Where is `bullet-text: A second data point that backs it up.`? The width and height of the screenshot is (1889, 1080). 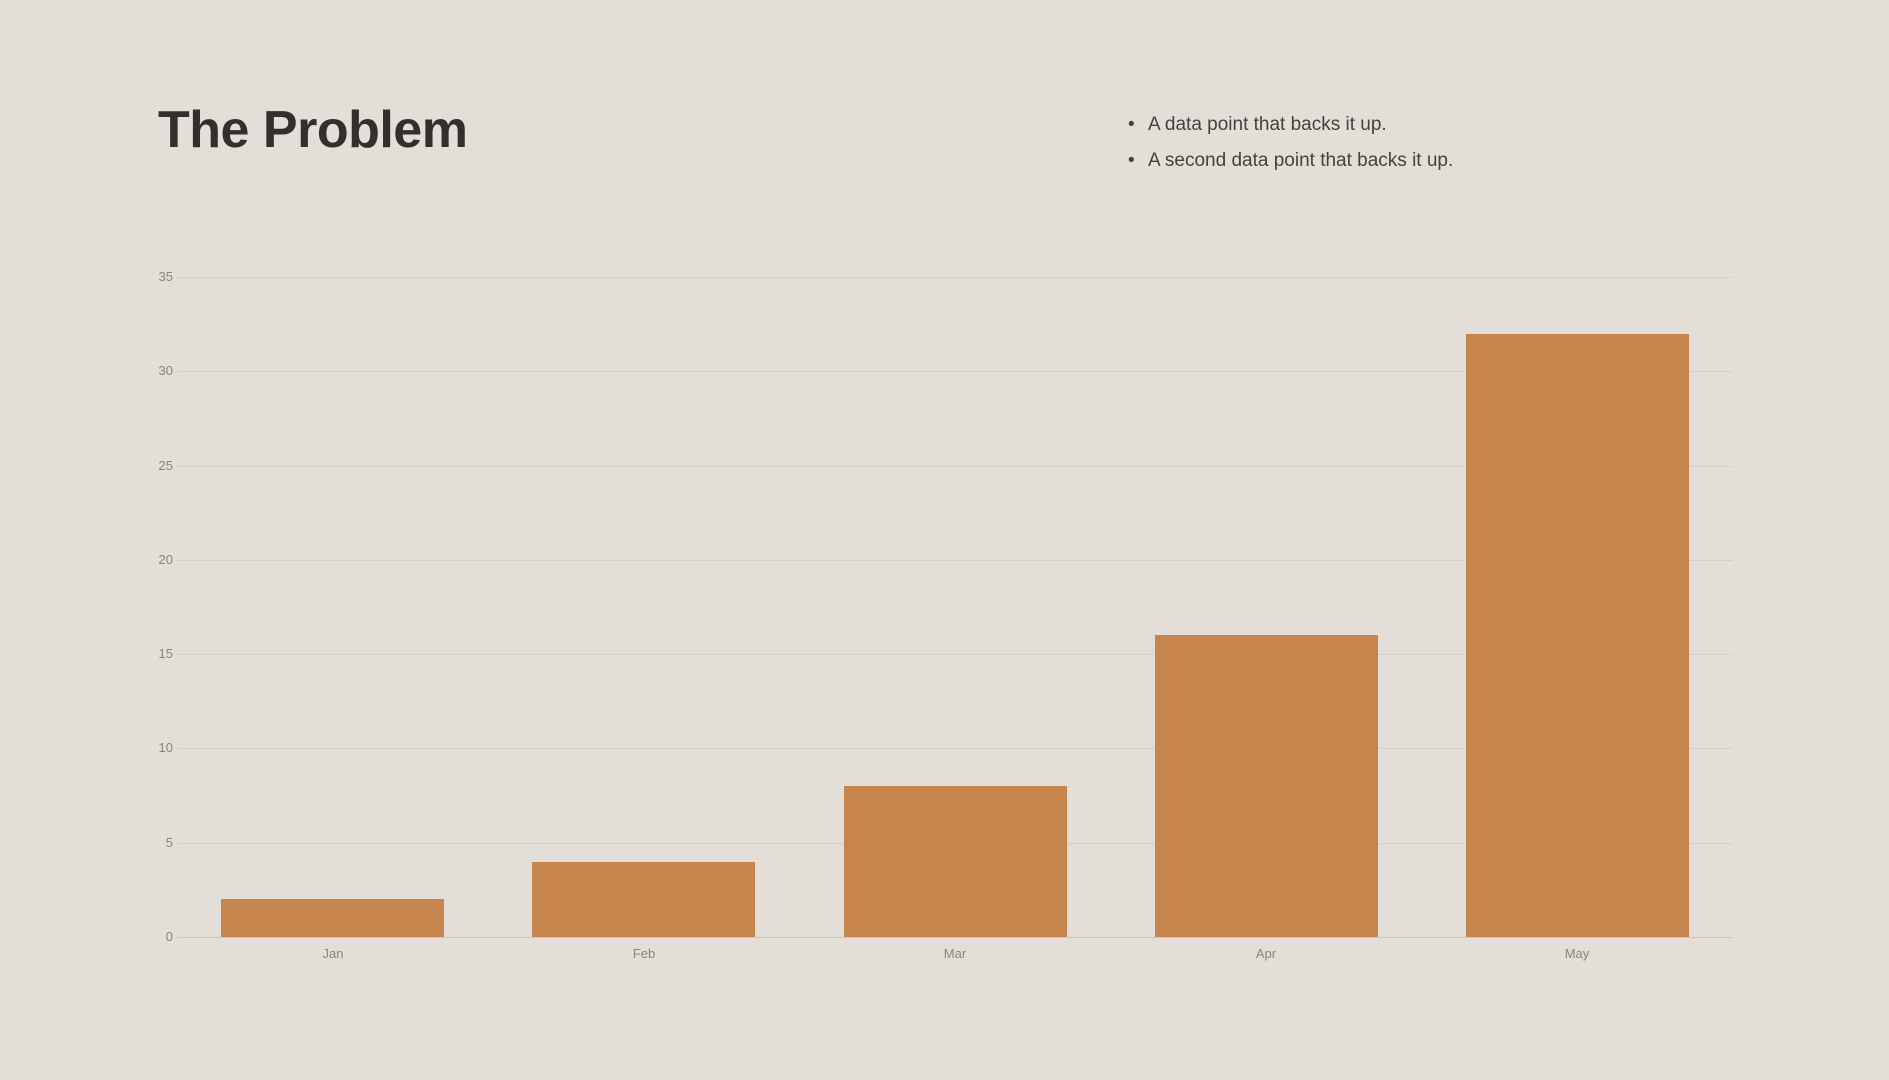
bullet-text: A second data point that backs it up. is located at coordinates (1301, 160).